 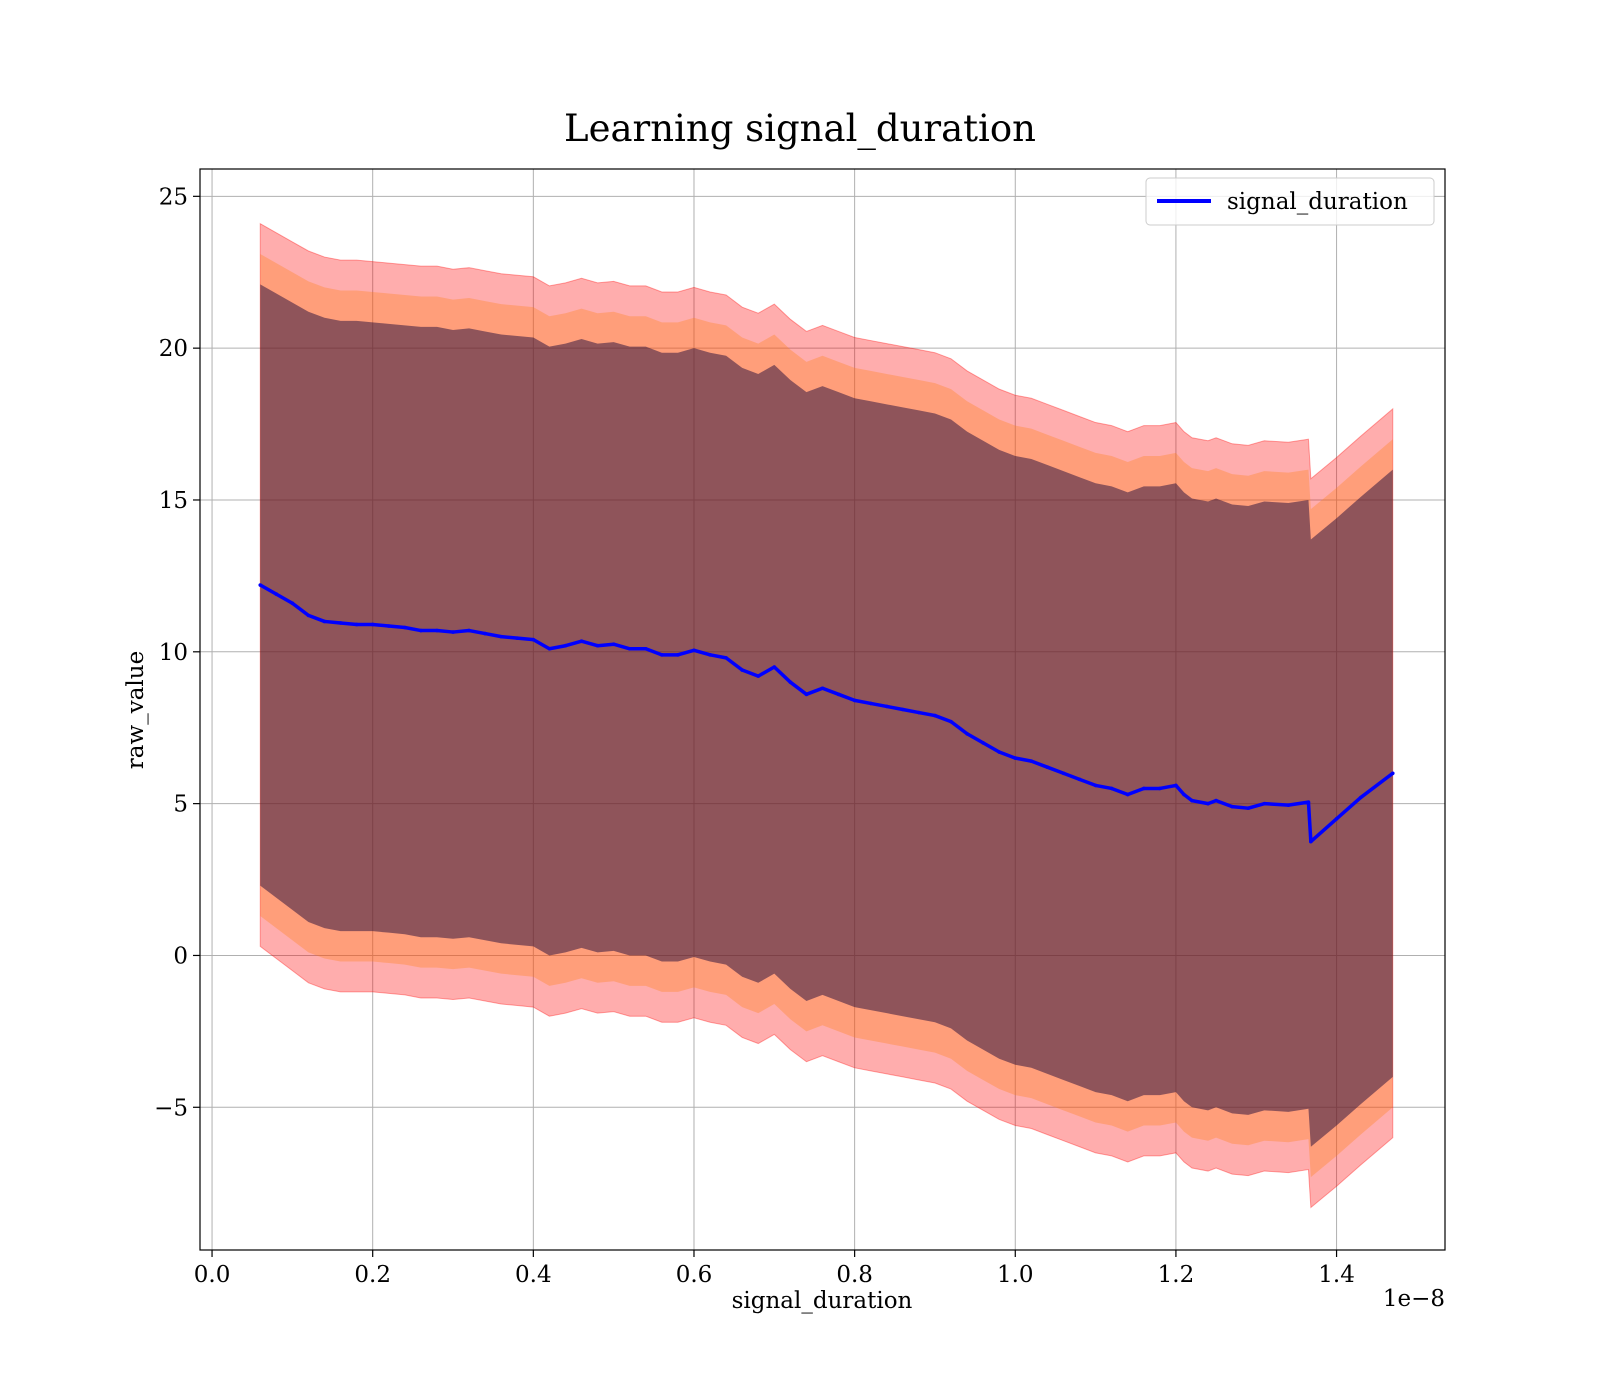 What do you see at coordinates (1414, 1299) in the screenshot?
I see `x-axis-offset-label: 1e−8` at bounding box center [1414, 1299].